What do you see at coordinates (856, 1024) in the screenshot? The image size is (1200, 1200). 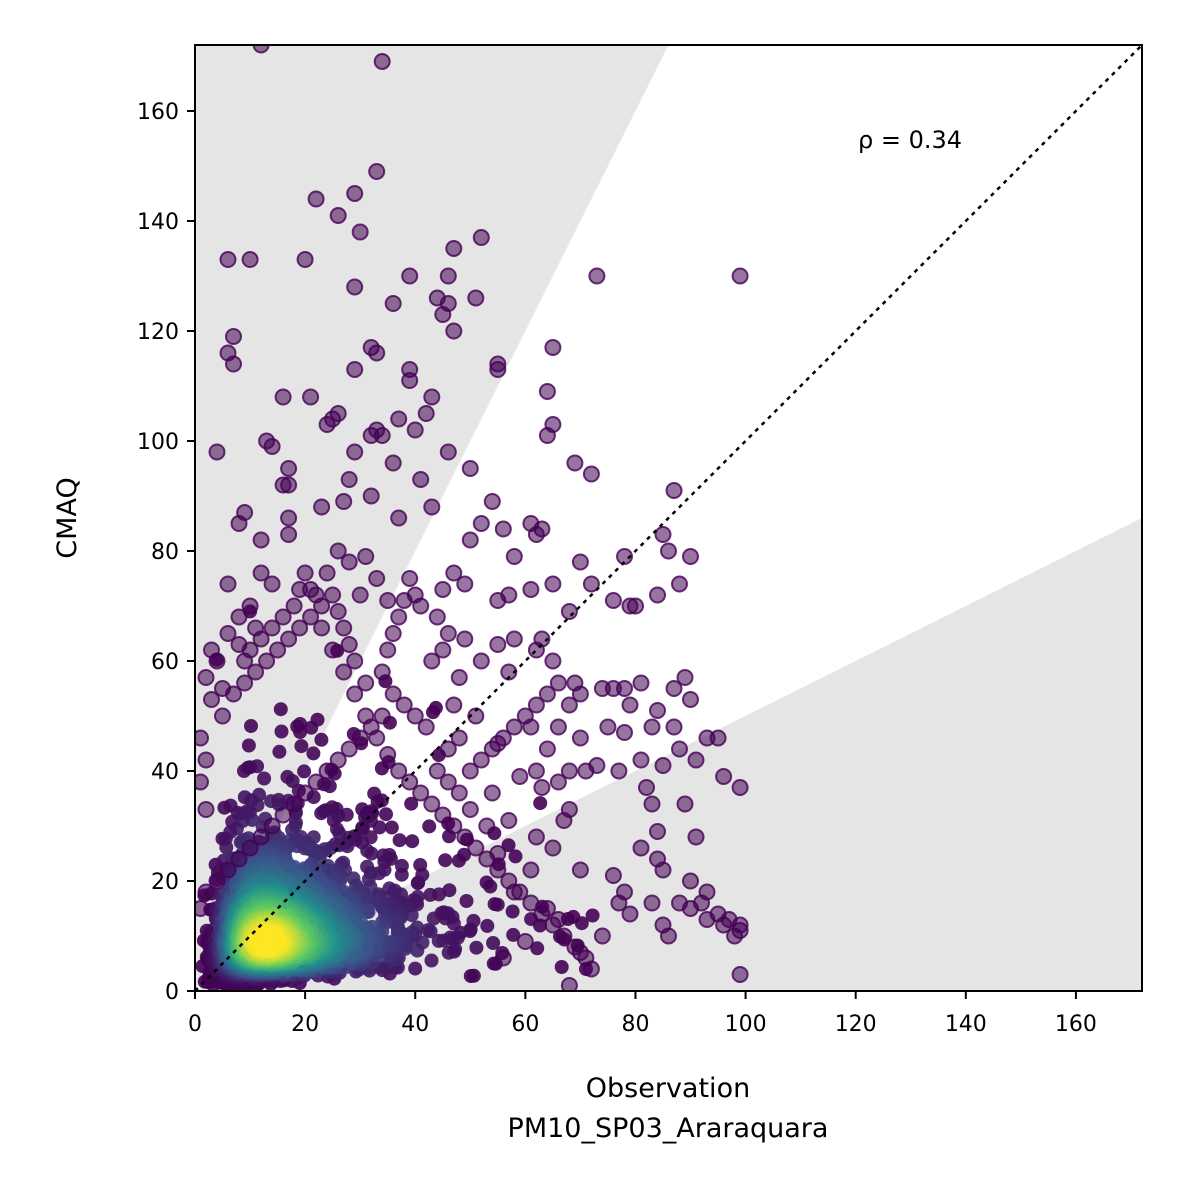 I see `x-tick-label: 120` at bounding box center [856, 1024].